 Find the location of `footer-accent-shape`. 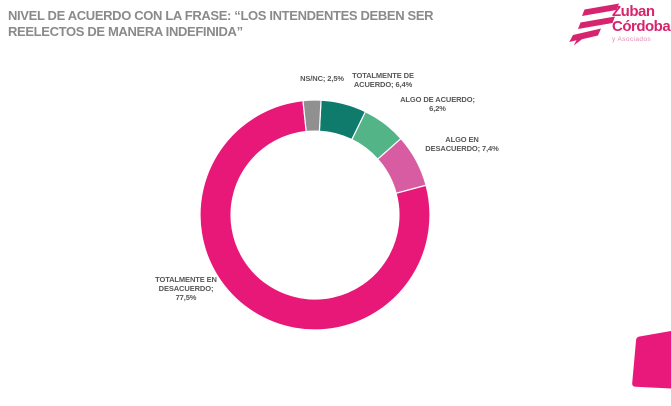

footer-accent-shape is located at coordinates (651, 360).